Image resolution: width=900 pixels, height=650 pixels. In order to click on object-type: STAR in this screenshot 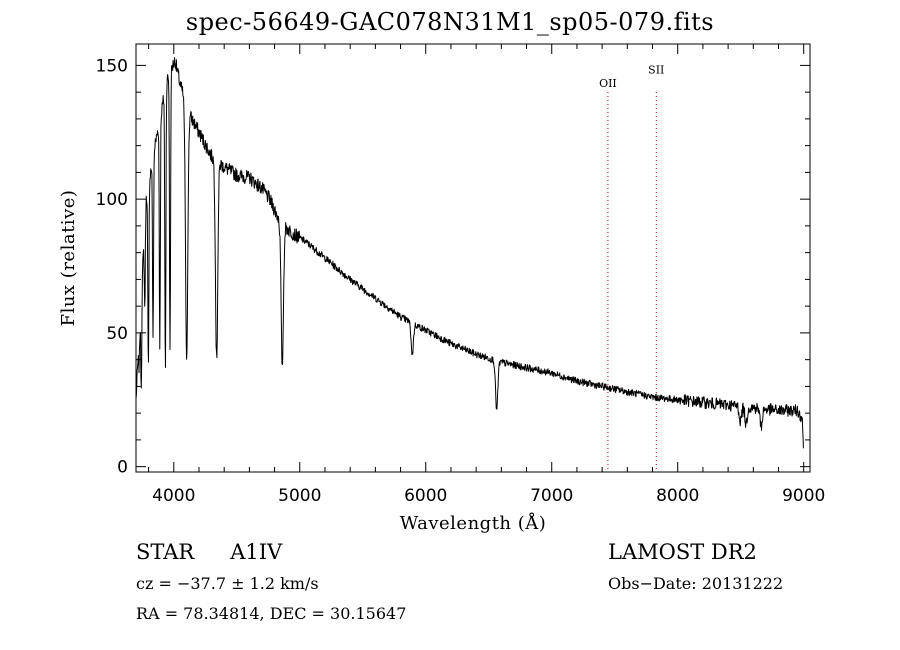, I will do `click(165, 552)`.